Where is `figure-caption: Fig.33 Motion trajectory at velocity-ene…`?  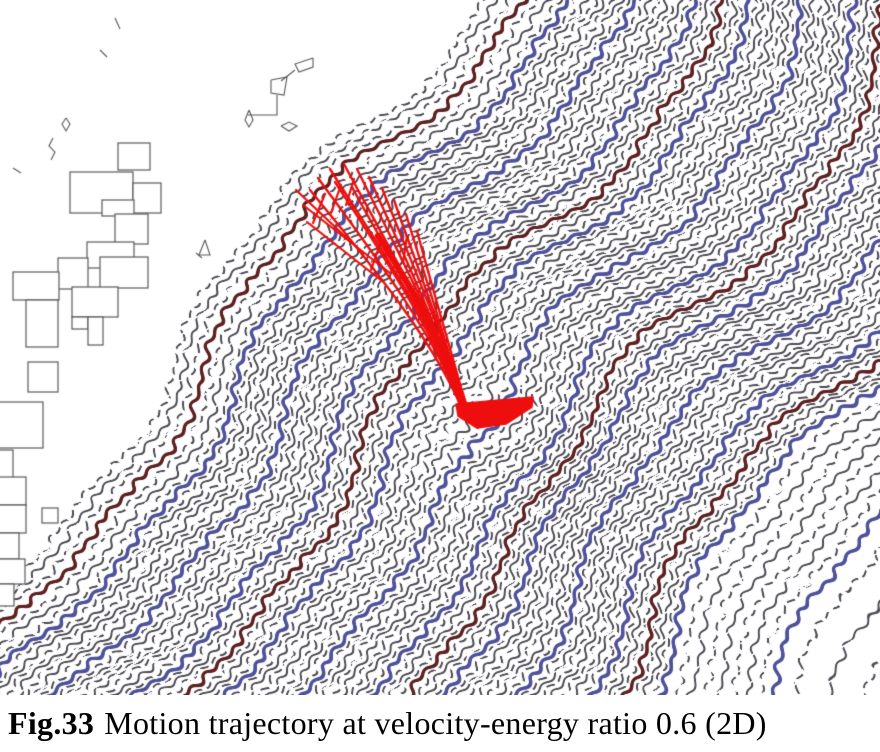 figure-caption: Fig.33 Motion trajectory at velocity-ene… is located at coordinates (440, 723).